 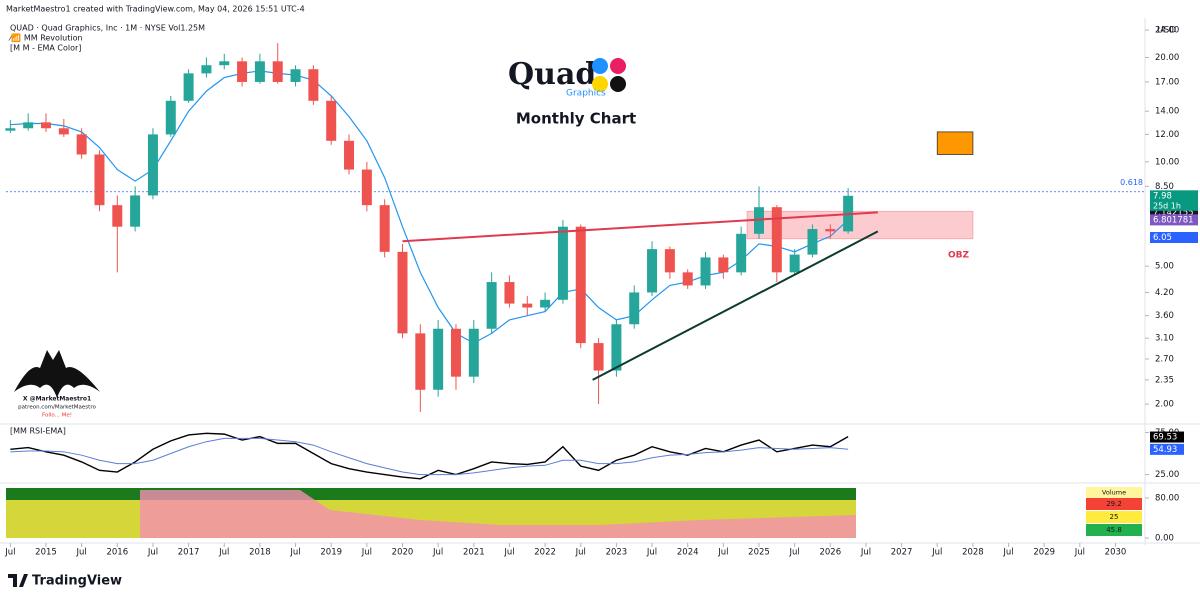 What do you see at coordinates (57, 416) in the screenshot?
I see `watermark: Follo... Me!` at bounding box center [57, 416].